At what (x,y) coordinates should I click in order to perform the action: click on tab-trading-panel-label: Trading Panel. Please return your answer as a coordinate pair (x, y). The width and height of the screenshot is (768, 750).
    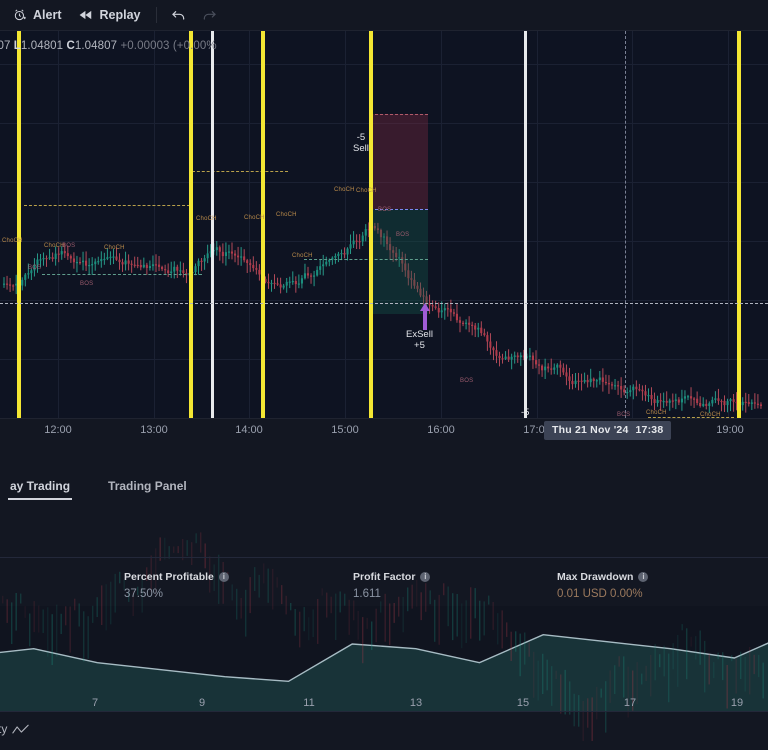
    Looking at the image, I should click on (147, 485).